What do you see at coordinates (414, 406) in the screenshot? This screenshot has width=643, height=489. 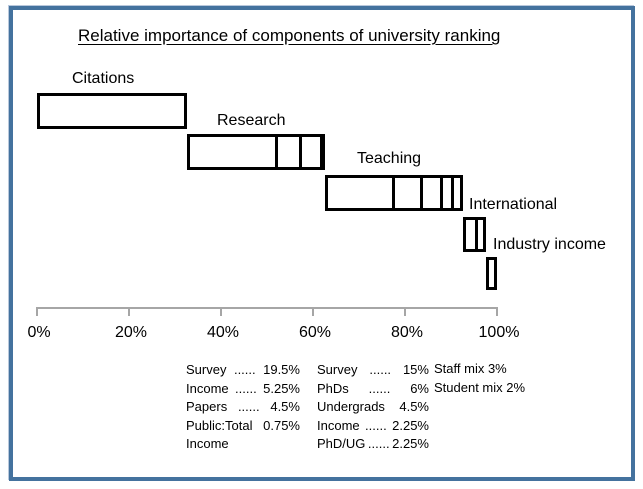 I see `teaching-value: 4.5%` at bounding box center [414, 406].